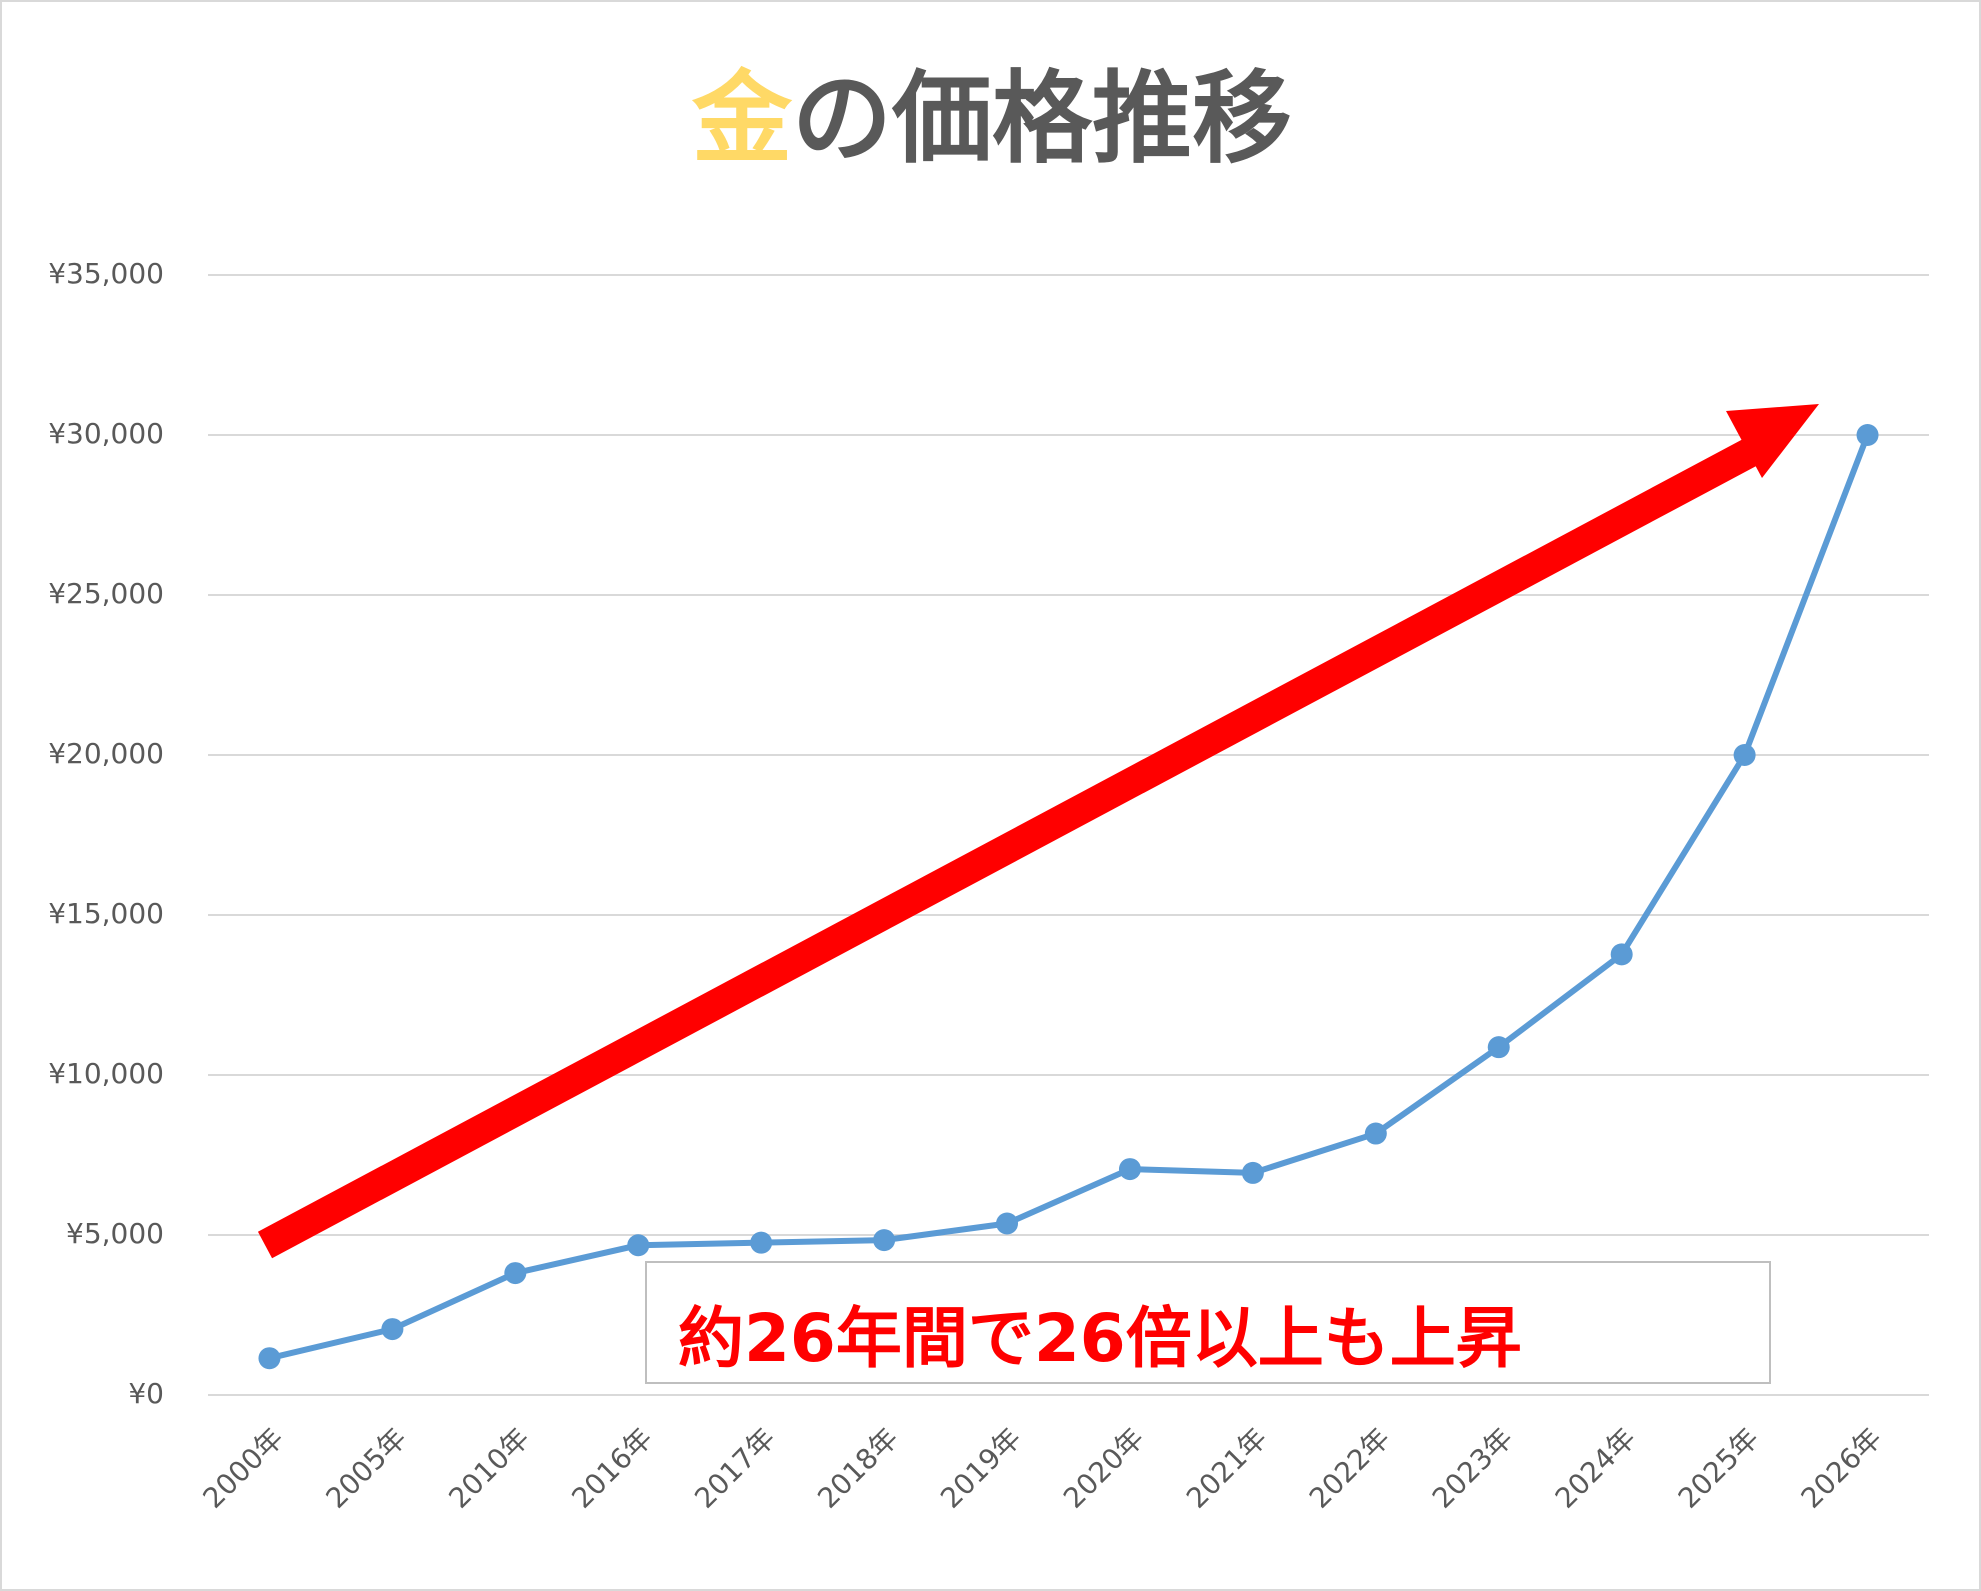 This screenshot has width=1981, height=1591. I want to click on arrow-head, so click(1772, 441).